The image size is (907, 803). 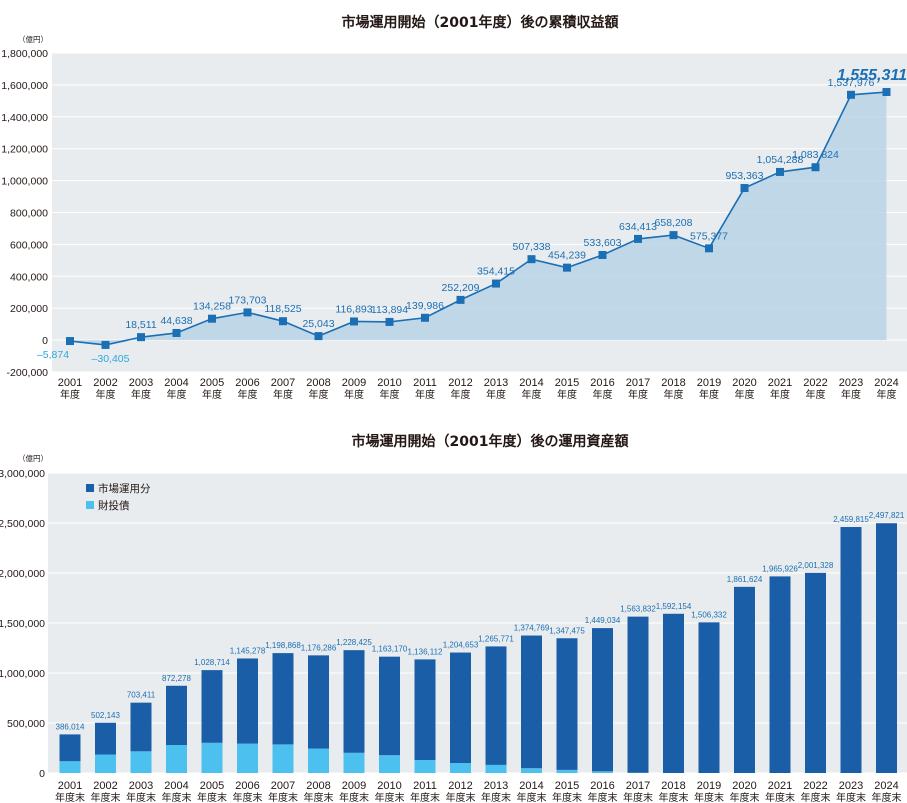 What do you see at coordinates (638, 227) in the screenshot?
I see `chart1-data-label: 634,413` at bounding box center [638, 227].